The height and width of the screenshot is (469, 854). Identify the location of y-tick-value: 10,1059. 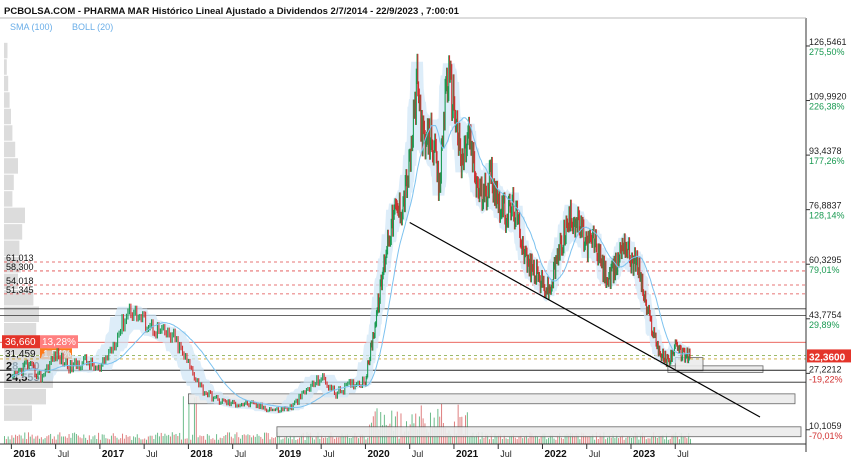
(825, 426).